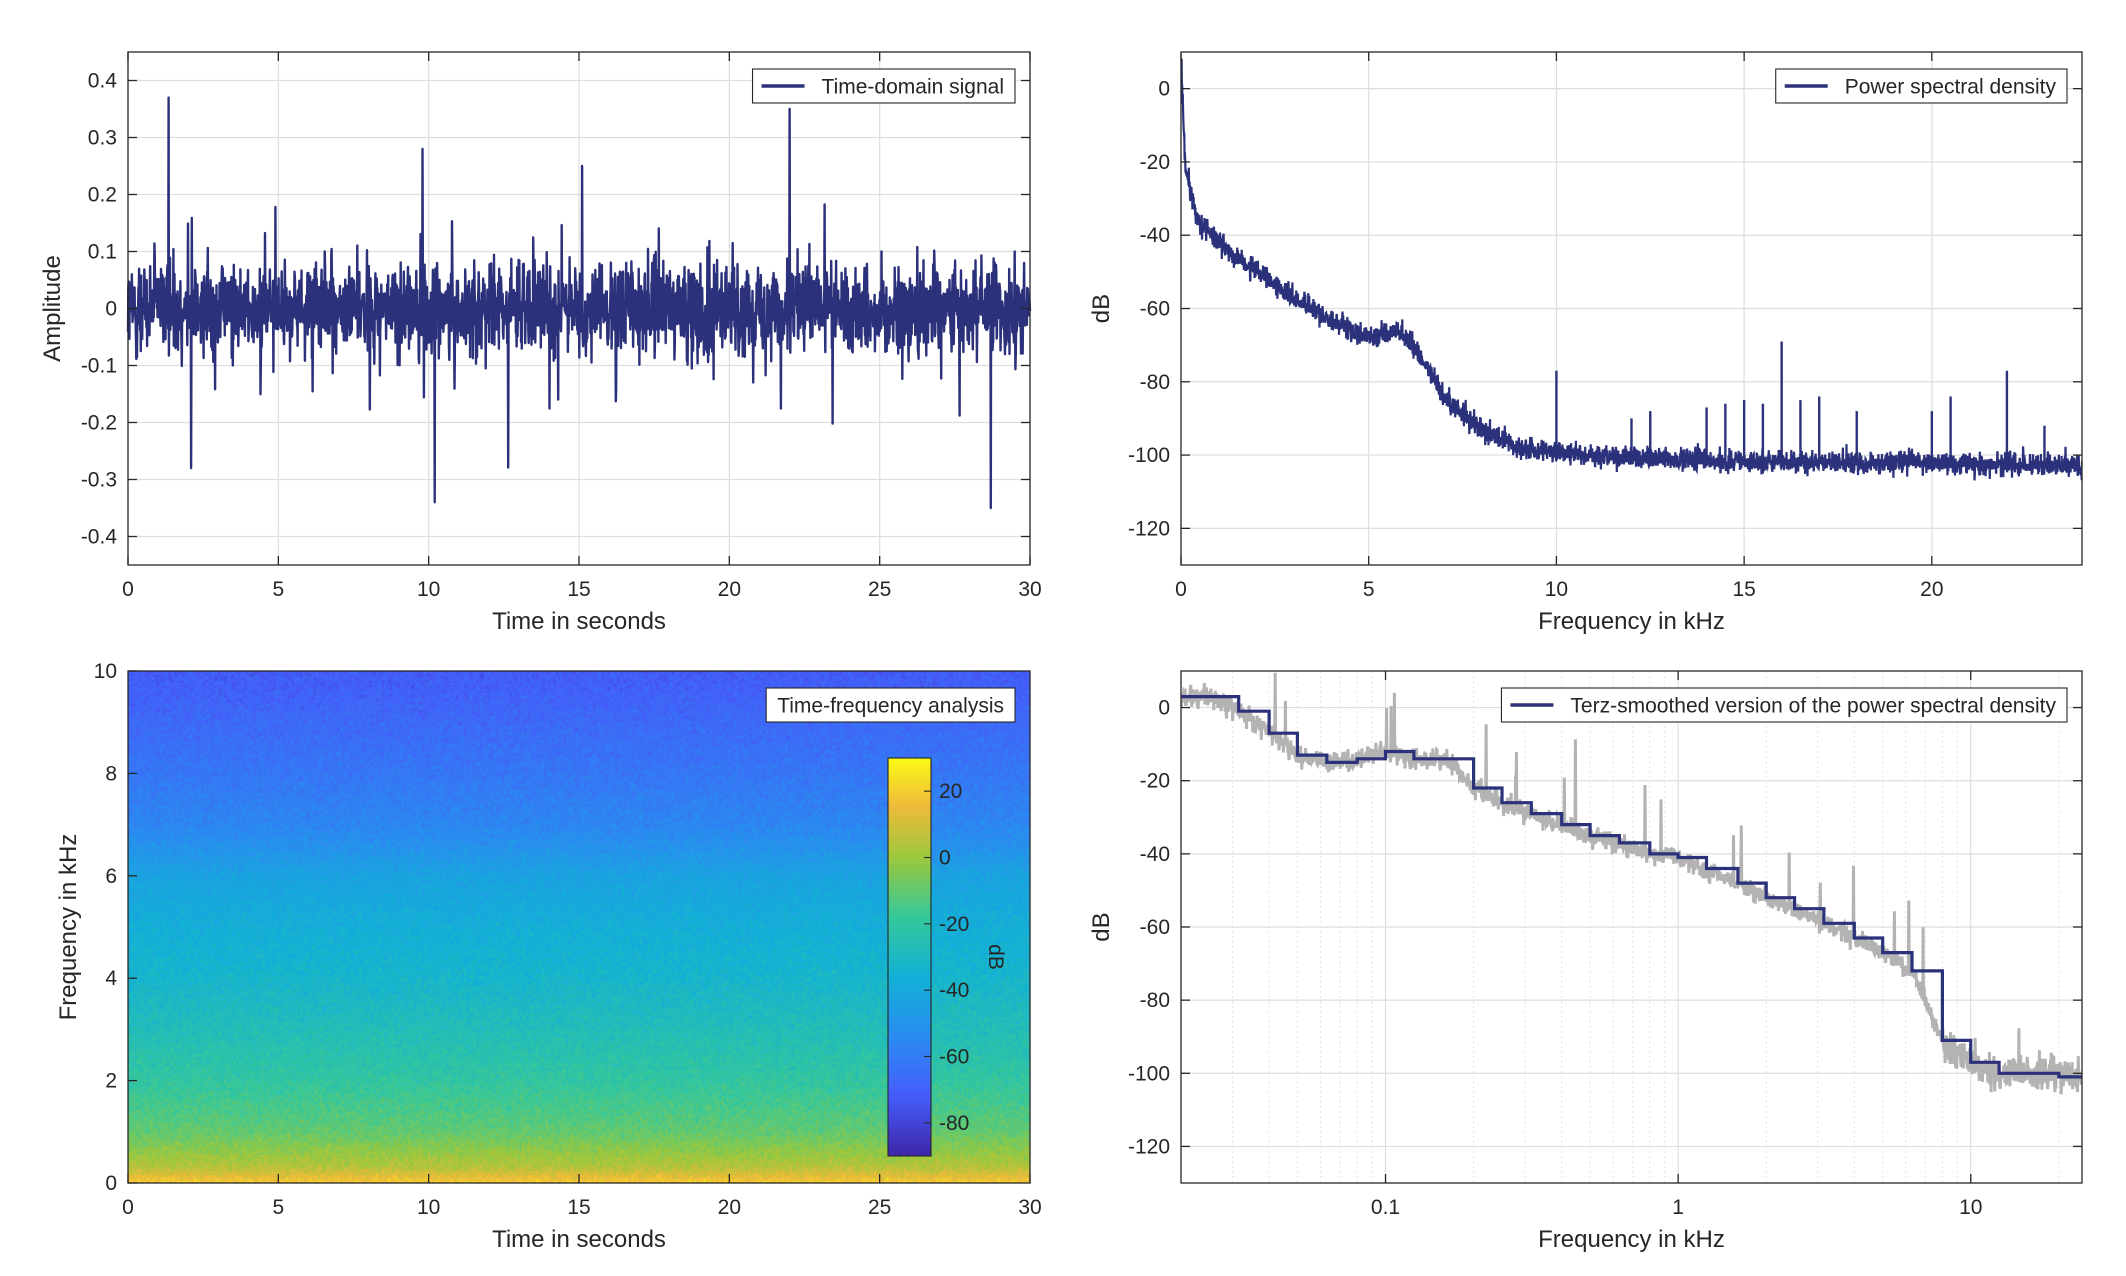  I want to click on series-raw-psd, so click(1631, 883).